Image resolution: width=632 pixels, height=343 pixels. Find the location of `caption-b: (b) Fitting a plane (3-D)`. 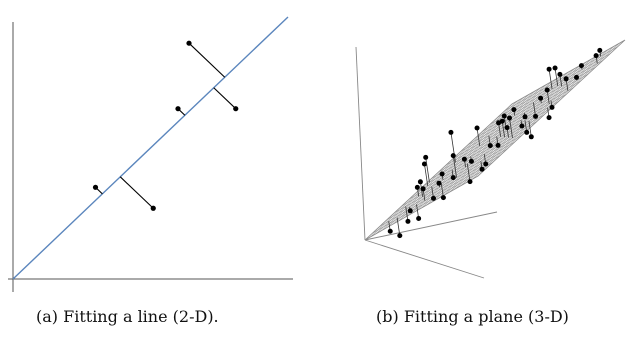

caption-b: (b) Fitting a plane (3-D) is located at coordinates (472, 316).